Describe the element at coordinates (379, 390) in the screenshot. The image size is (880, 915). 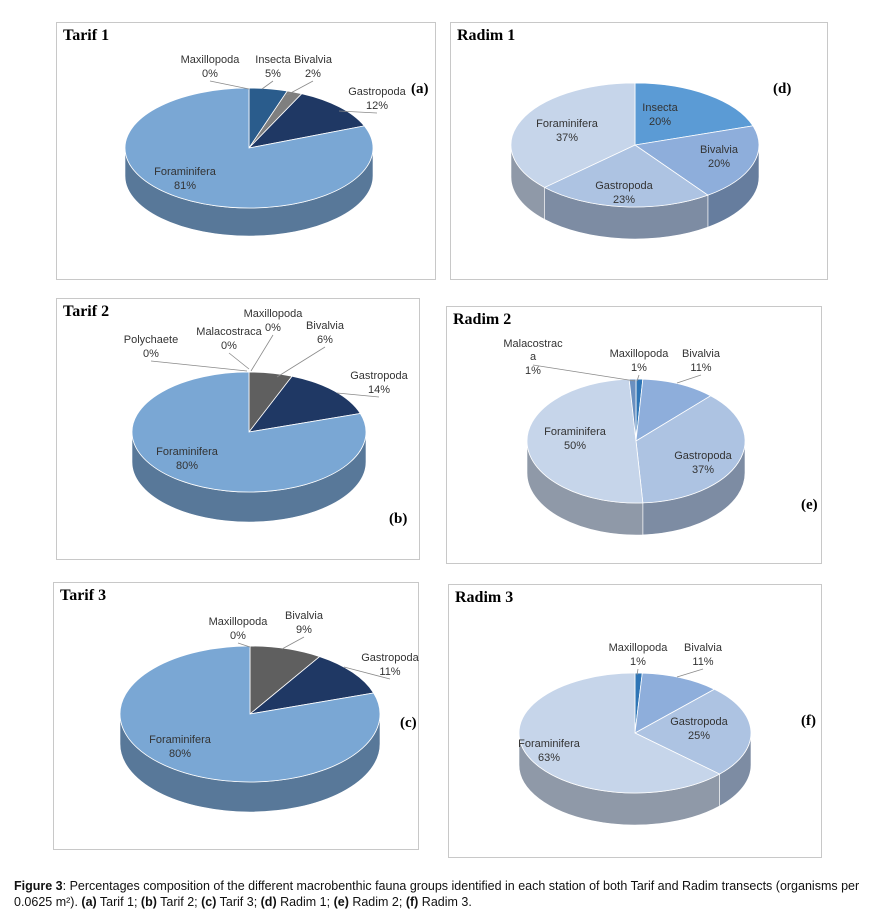
I see `slice-label-percent: 14%` at that location.